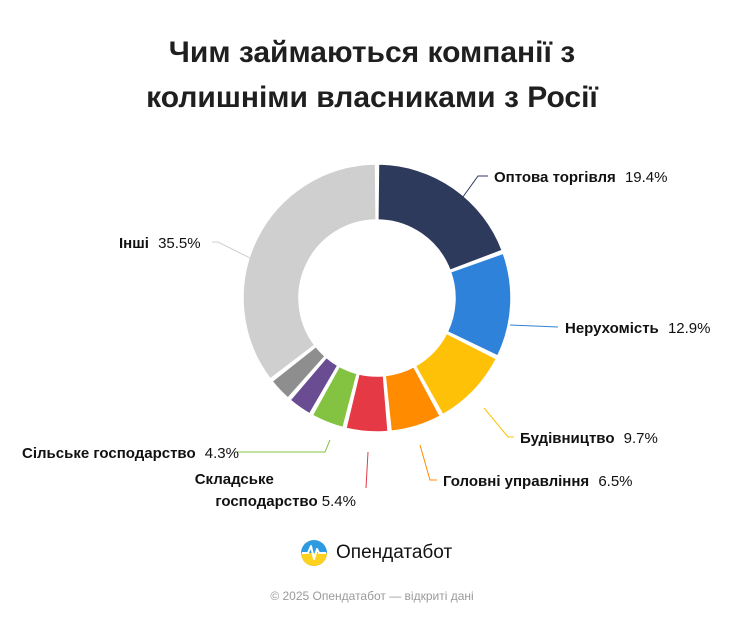  I want to click on brand-name: Опендатабот, so click(394, 552).